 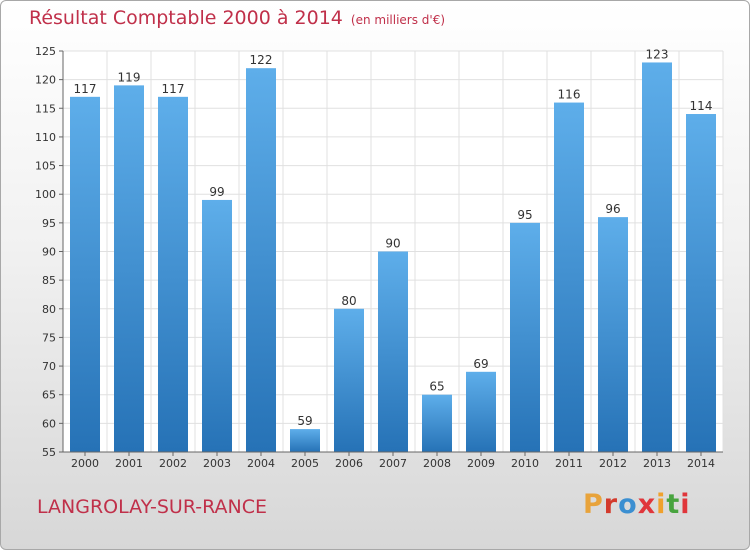 I want to click on value-label-2009: 69, so click(x=480, y=364).